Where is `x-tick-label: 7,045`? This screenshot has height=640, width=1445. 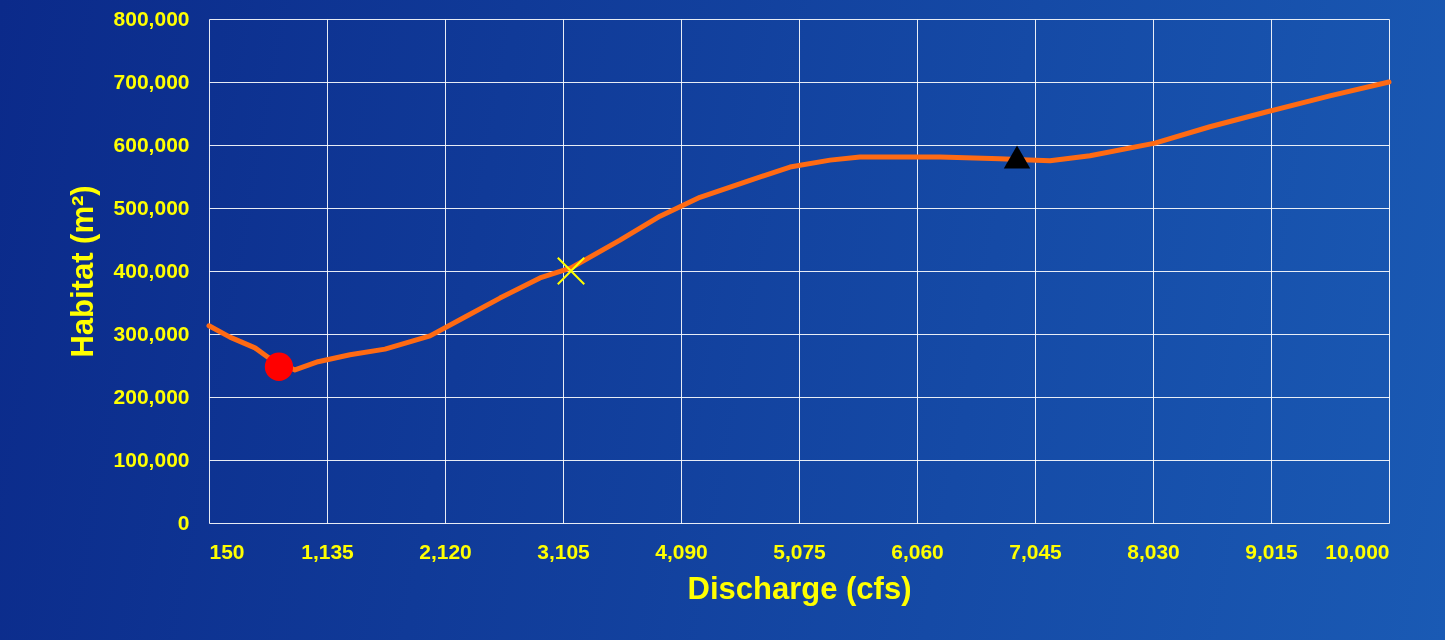 x-tick-label: 7,045 is located at coordinates (1036, 551).